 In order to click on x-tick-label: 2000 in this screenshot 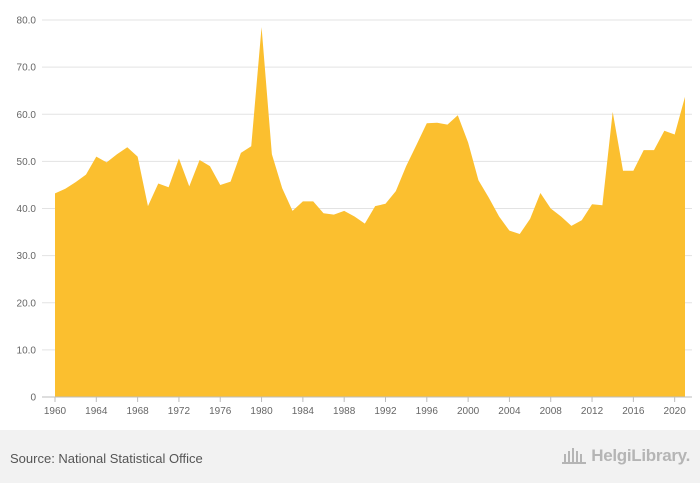, I will do `click(468, 411)`.